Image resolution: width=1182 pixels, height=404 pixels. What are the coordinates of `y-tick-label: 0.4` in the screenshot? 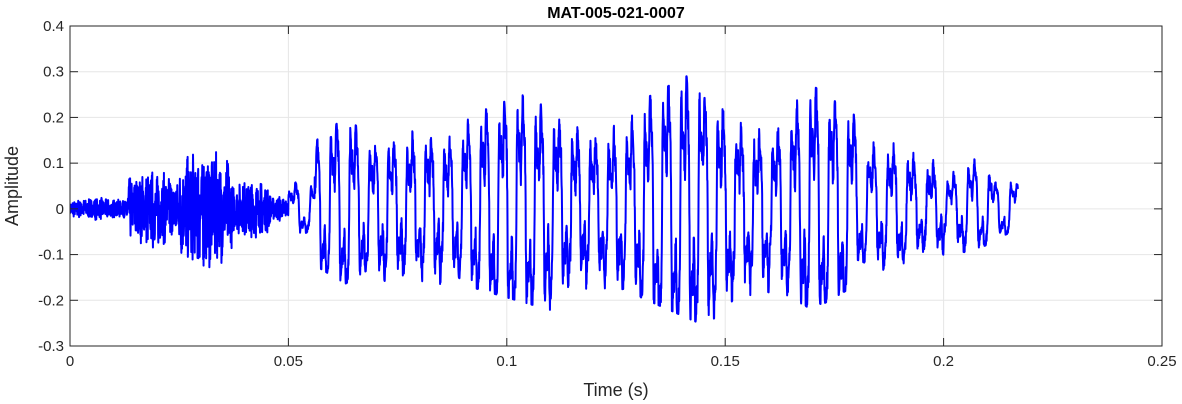 It's located at (53, 26).